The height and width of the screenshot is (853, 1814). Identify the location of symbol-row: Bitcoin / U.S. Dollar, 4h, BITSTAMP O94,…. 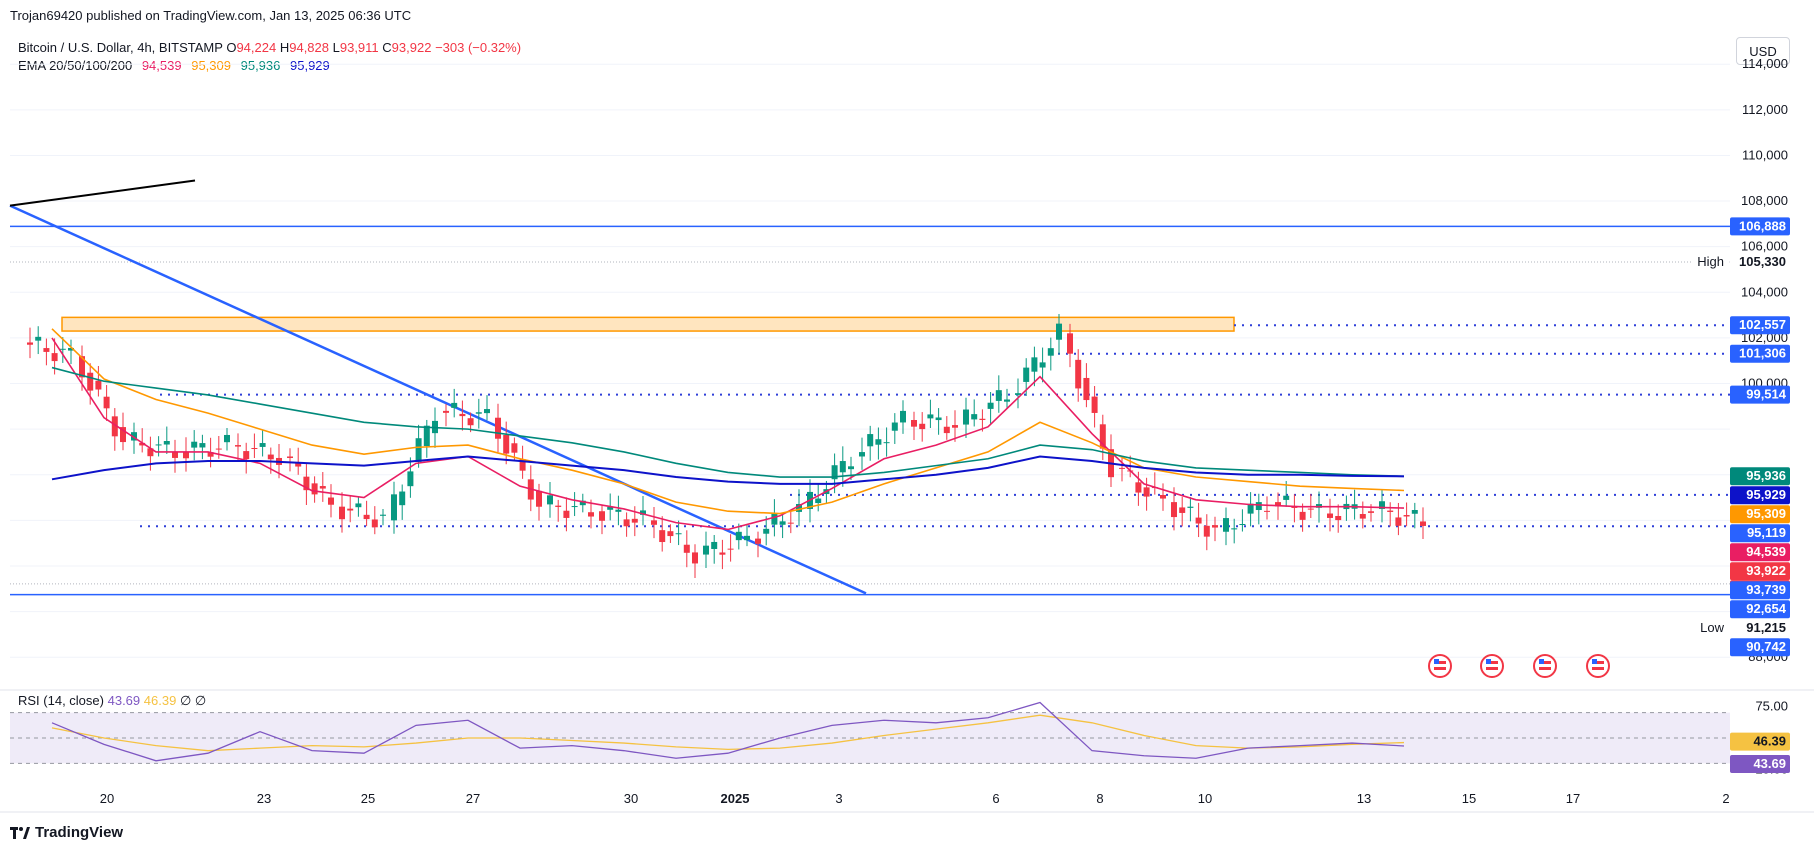
(269, 48).